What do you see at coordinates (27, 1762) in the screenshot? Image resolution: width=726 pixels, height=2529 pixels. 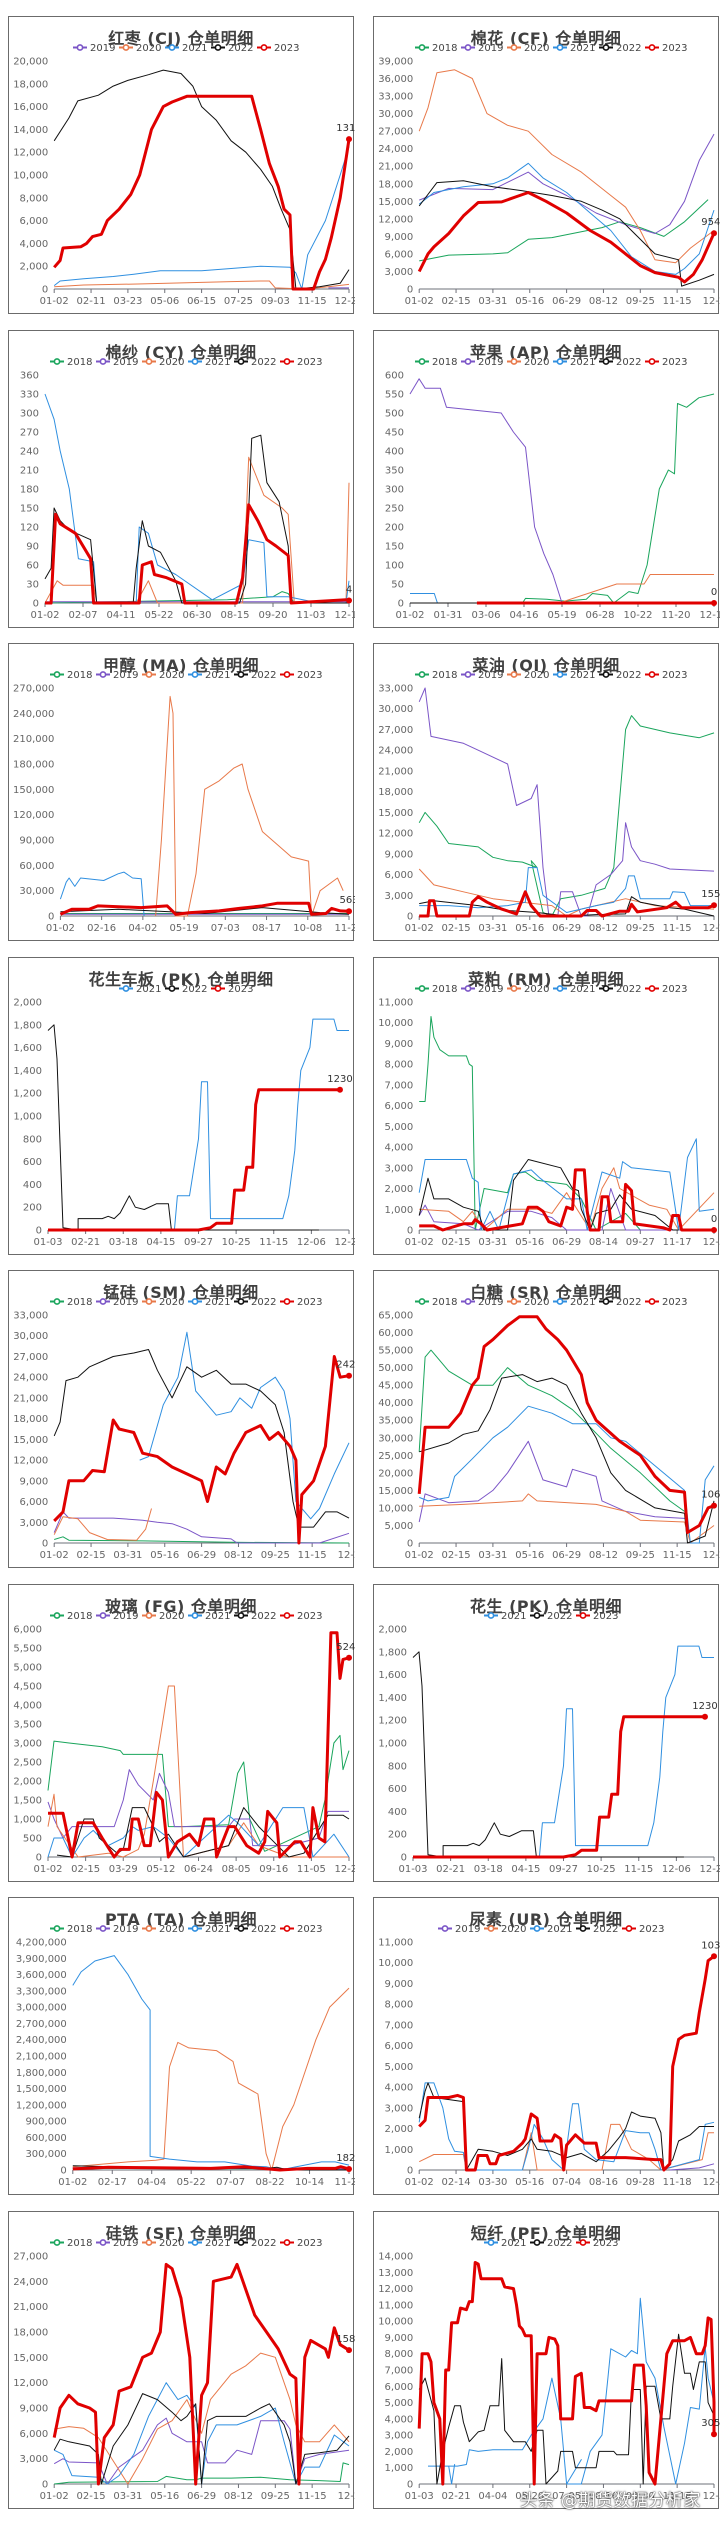 I see `y-tick-label: 2,500` at bounding box center [27, 1762].